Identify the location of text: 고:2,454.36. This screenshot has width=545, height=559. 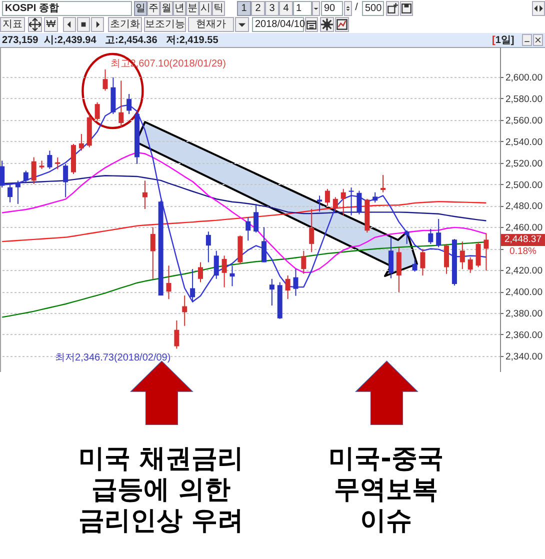
(131, 40).